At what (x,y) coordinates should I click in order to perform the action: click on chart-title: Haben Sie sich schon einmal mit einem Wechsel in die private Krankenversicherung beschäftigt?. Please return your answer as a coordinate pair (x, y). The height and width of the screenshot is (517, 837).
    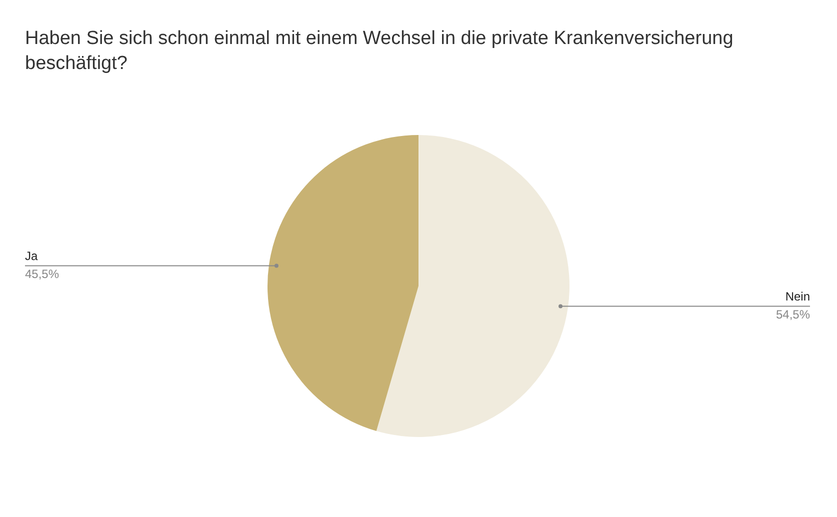
    Looking at the image, I should click on (379, 51).